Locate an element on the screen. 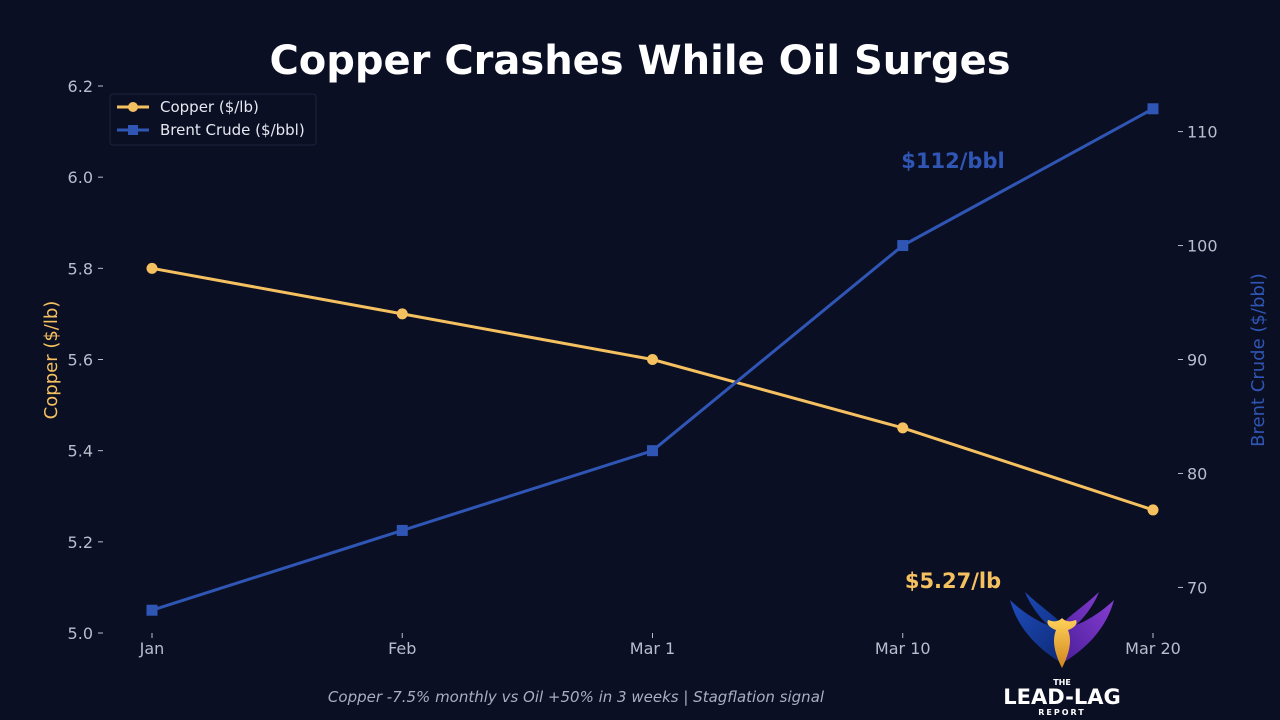 This screenshot has height=720, width=1280. logo-top-text: THE is located at coordinates (1062, 682).